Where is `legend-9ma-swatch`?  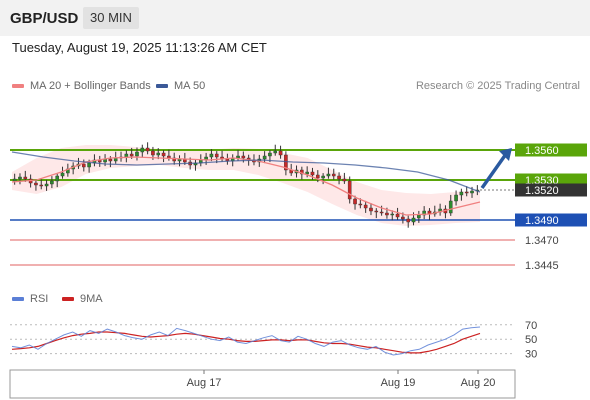
legend-9ma-swatch is located at coordinates (68, 299).